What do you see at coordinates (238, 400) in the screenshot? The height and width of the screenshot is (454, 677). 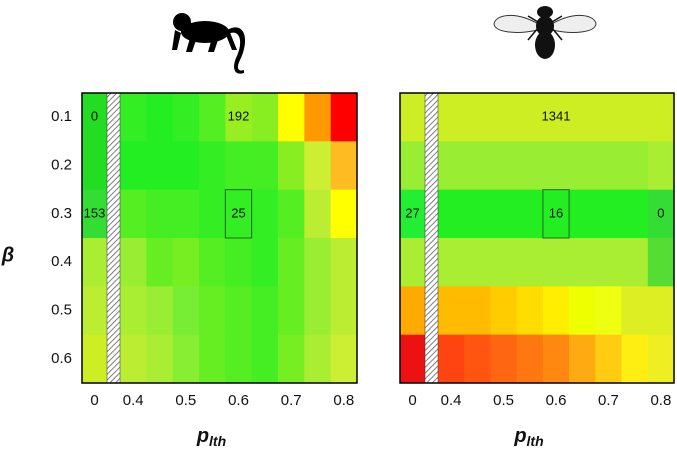 I see `x-tick-label: 0.6` at bounding box center [238, 400].